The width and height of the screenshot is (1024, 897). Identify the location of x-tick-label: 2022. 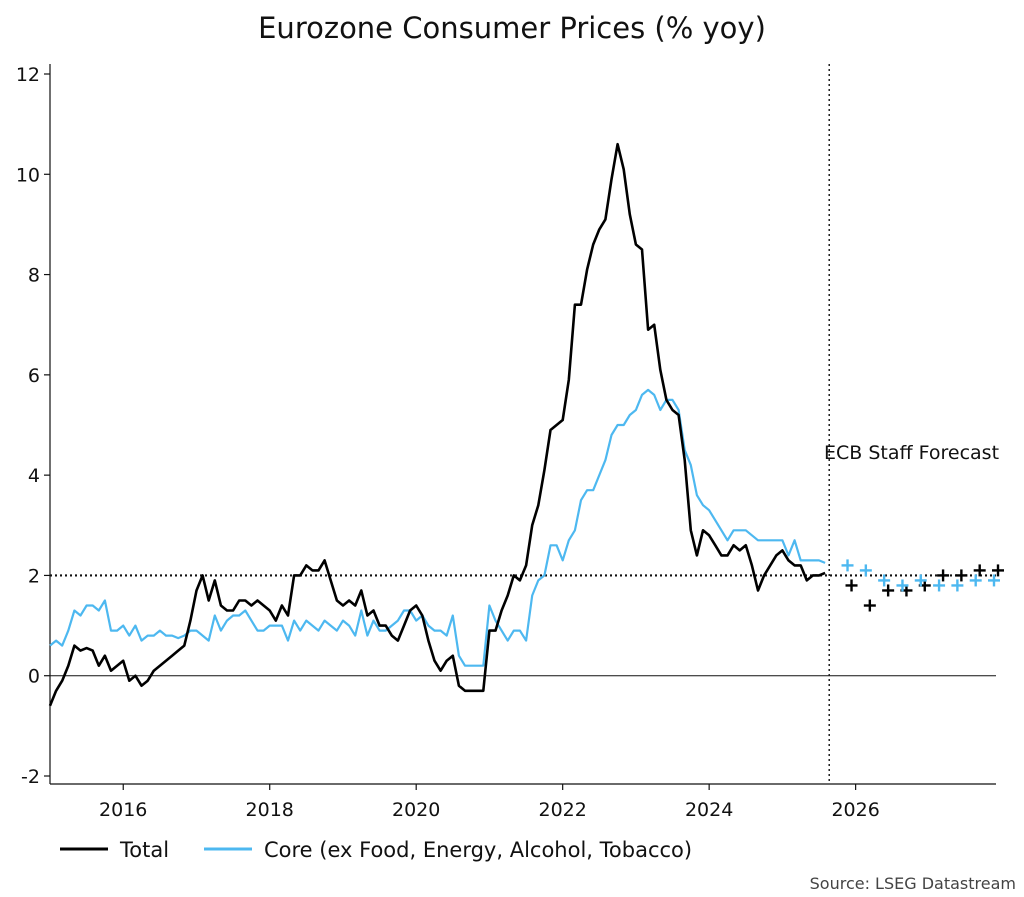
(562, 810).